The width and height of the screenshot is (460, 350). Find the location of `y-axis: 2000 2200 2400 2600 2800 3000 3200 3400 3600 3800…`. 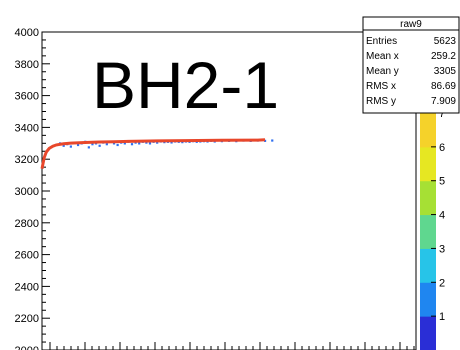

y-axis: 2000 2200 2400 2600 2800 3000 3200 3400 3600 3800… is located at coordinates (32, 188).